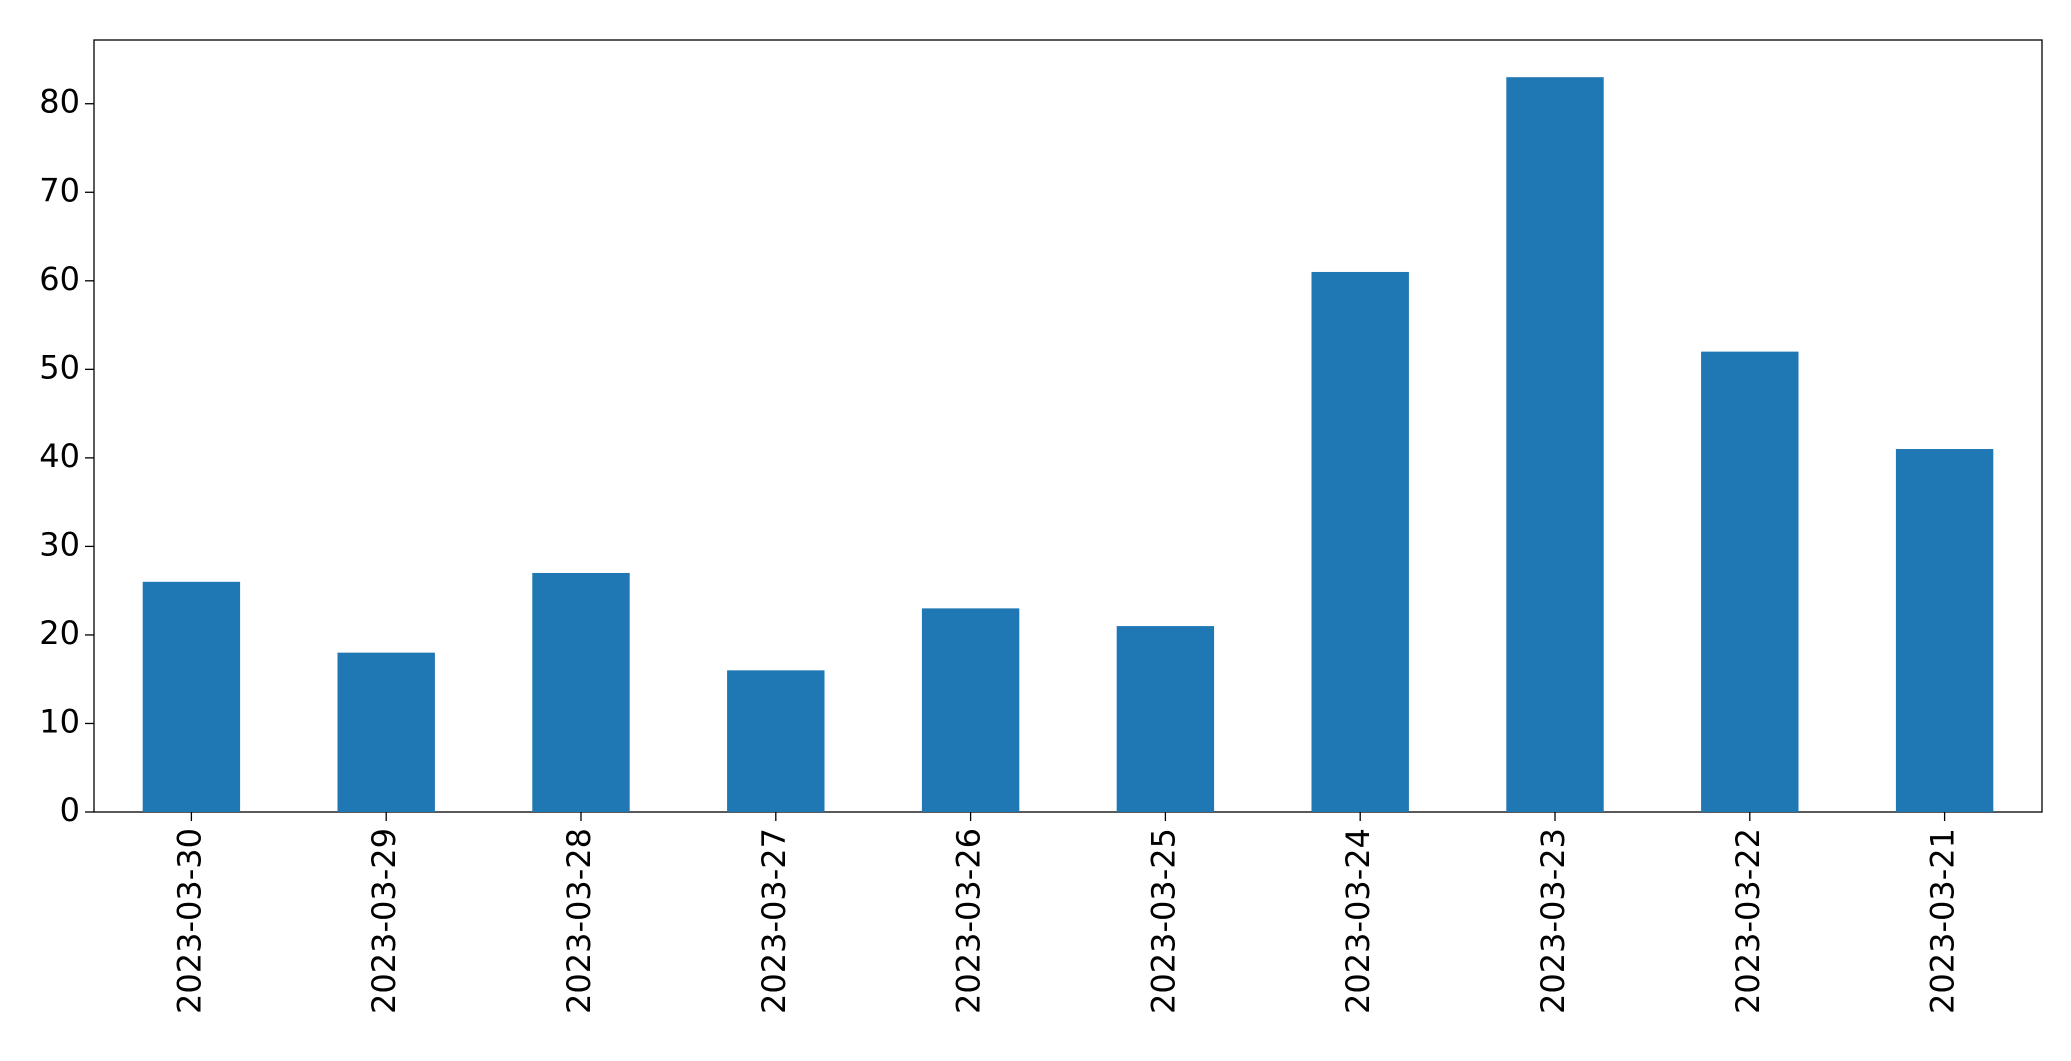 The height and width of the screenshot is (1061, 2071). Describe the element at coordinates (59, 544) in the screenshot. I see `y-tick-label: 30` at that location.